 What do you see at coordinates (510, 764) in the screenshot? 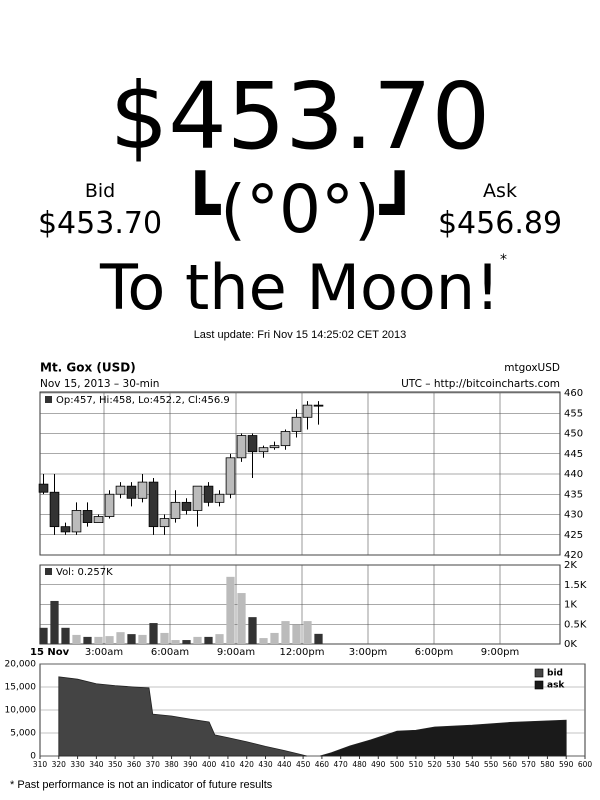
I see `x-tick-label: 560` at bounding box center [510, 764].